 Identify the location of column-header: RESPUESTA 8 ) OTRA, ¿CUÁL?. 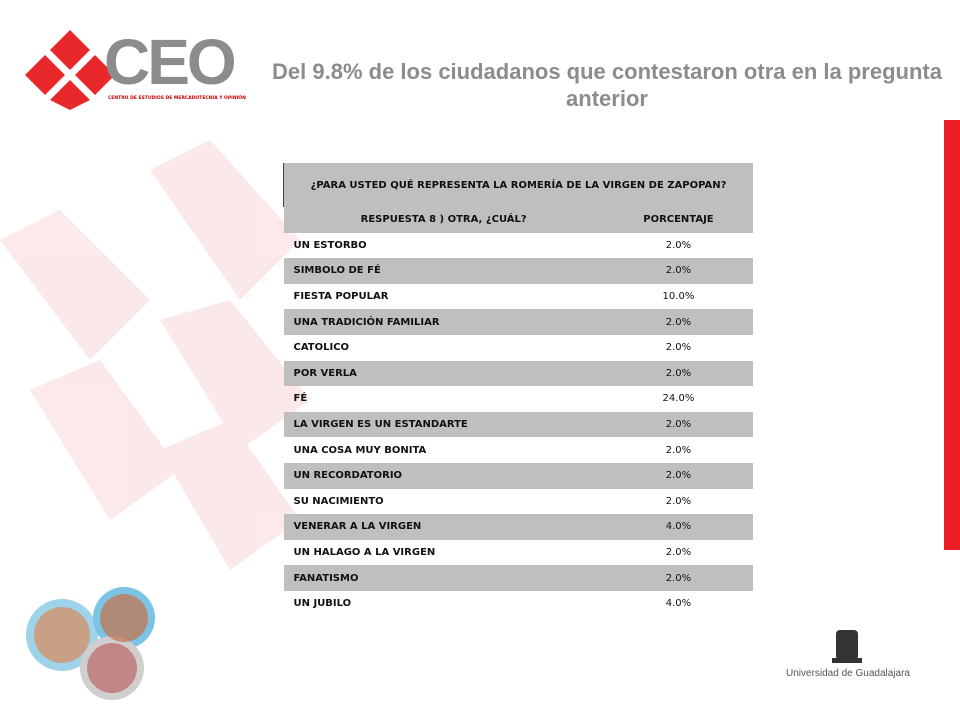
(443, 220).